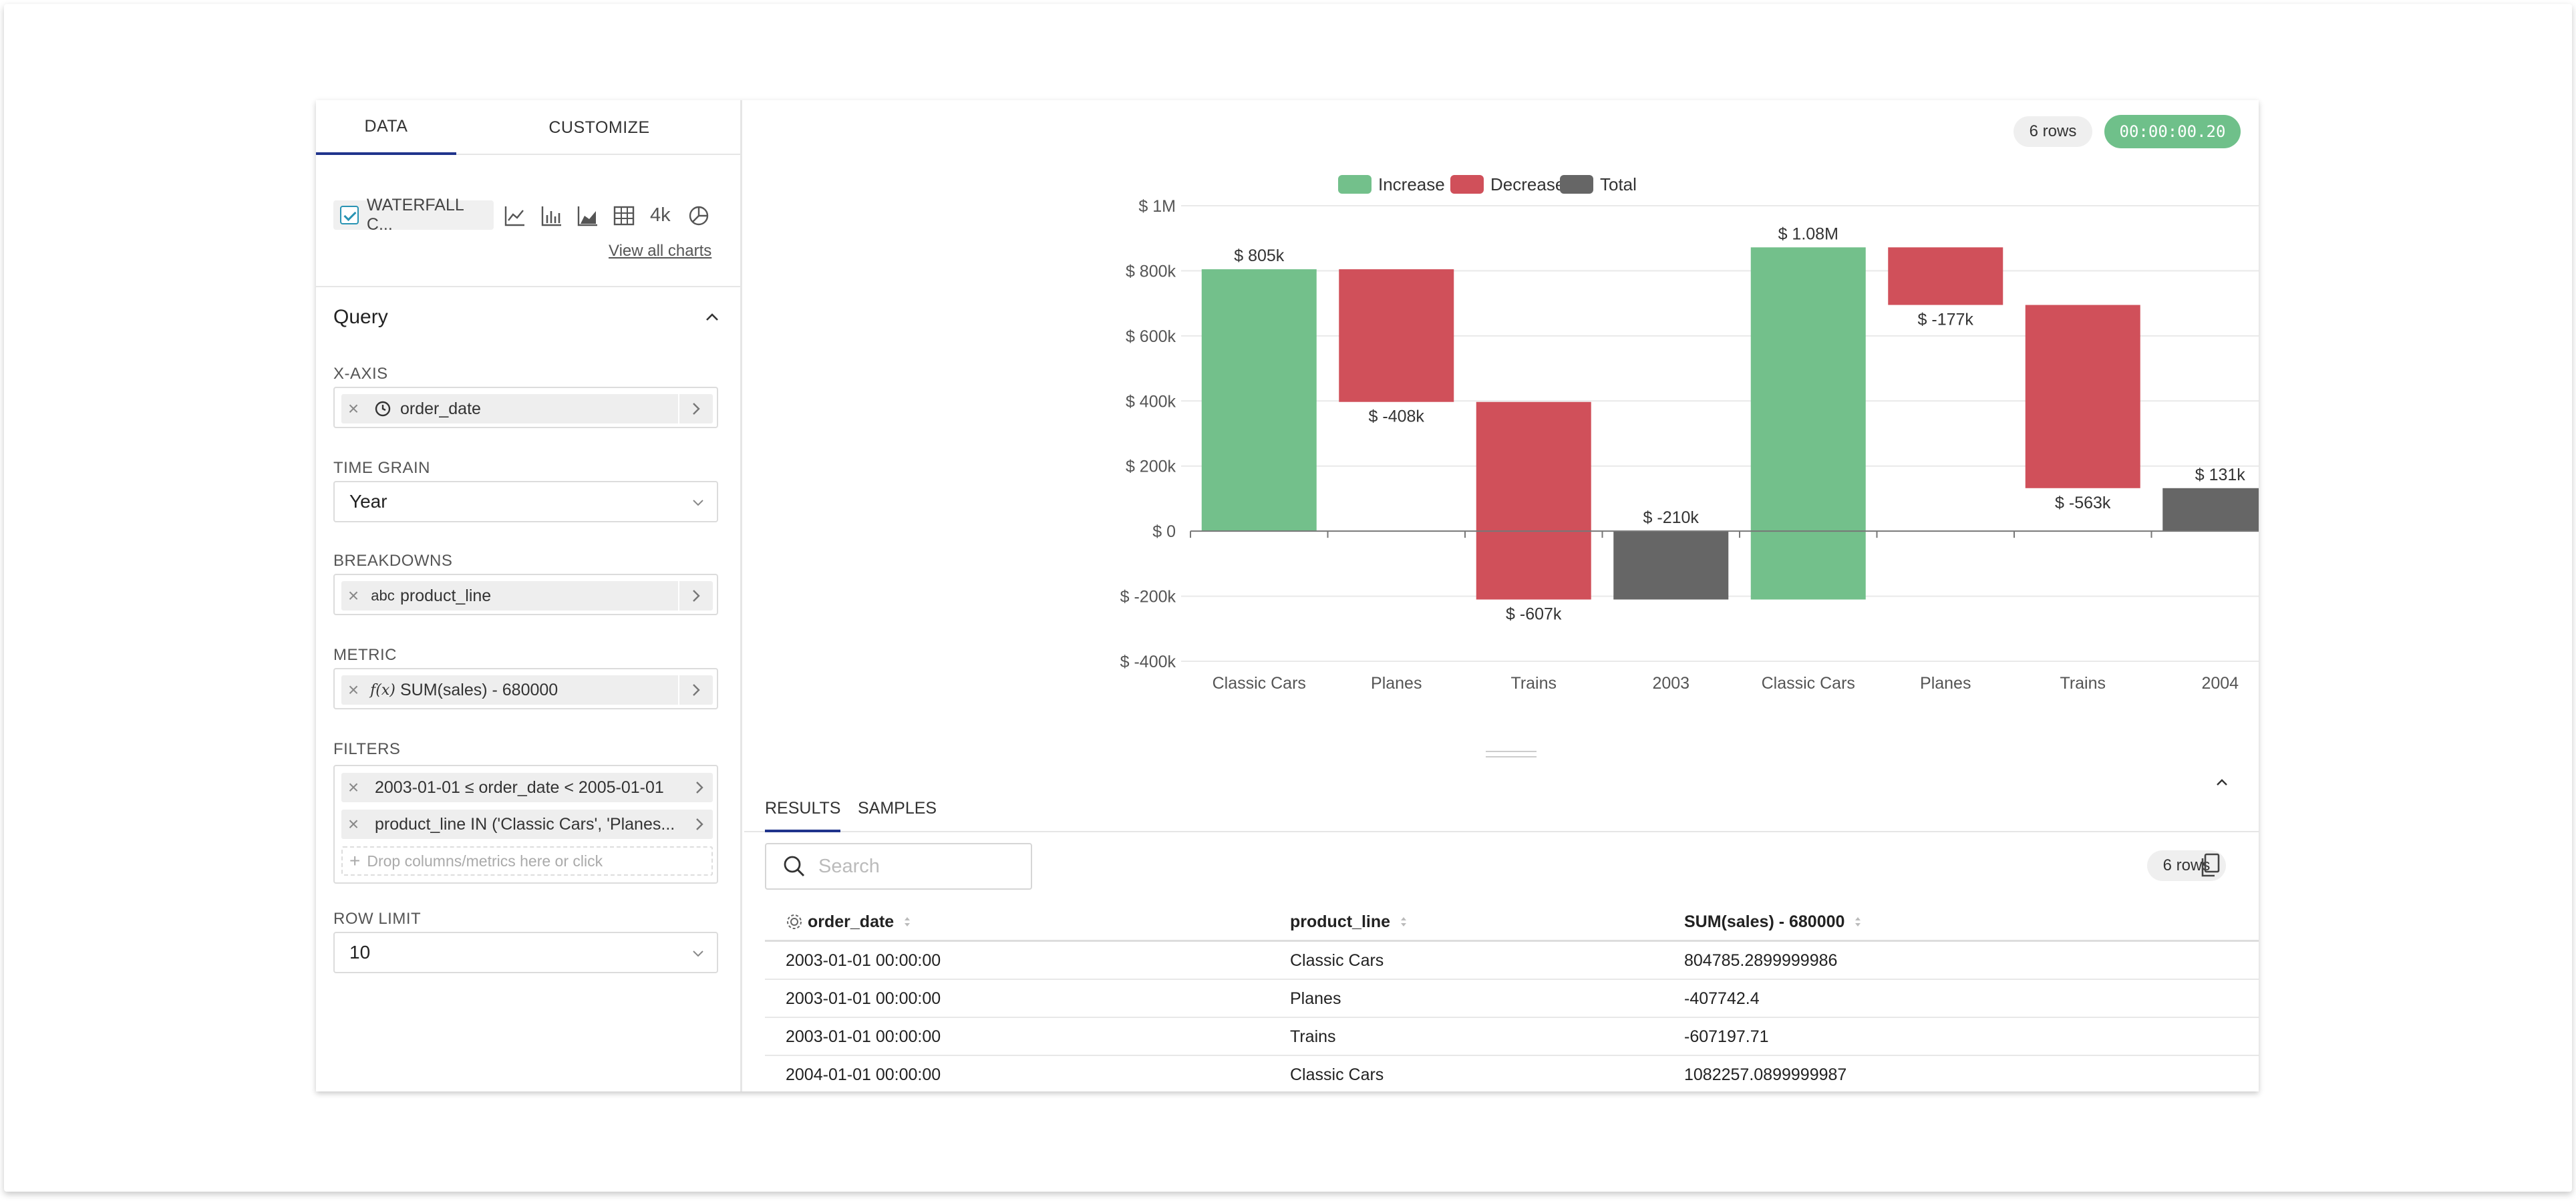 The width and height of the screenshot is (2576, 1201). What do you see at coordinates (1722, 999) in the screenshot?
I see `table-cell: -407742.4` at bounding box center [1722, 999].